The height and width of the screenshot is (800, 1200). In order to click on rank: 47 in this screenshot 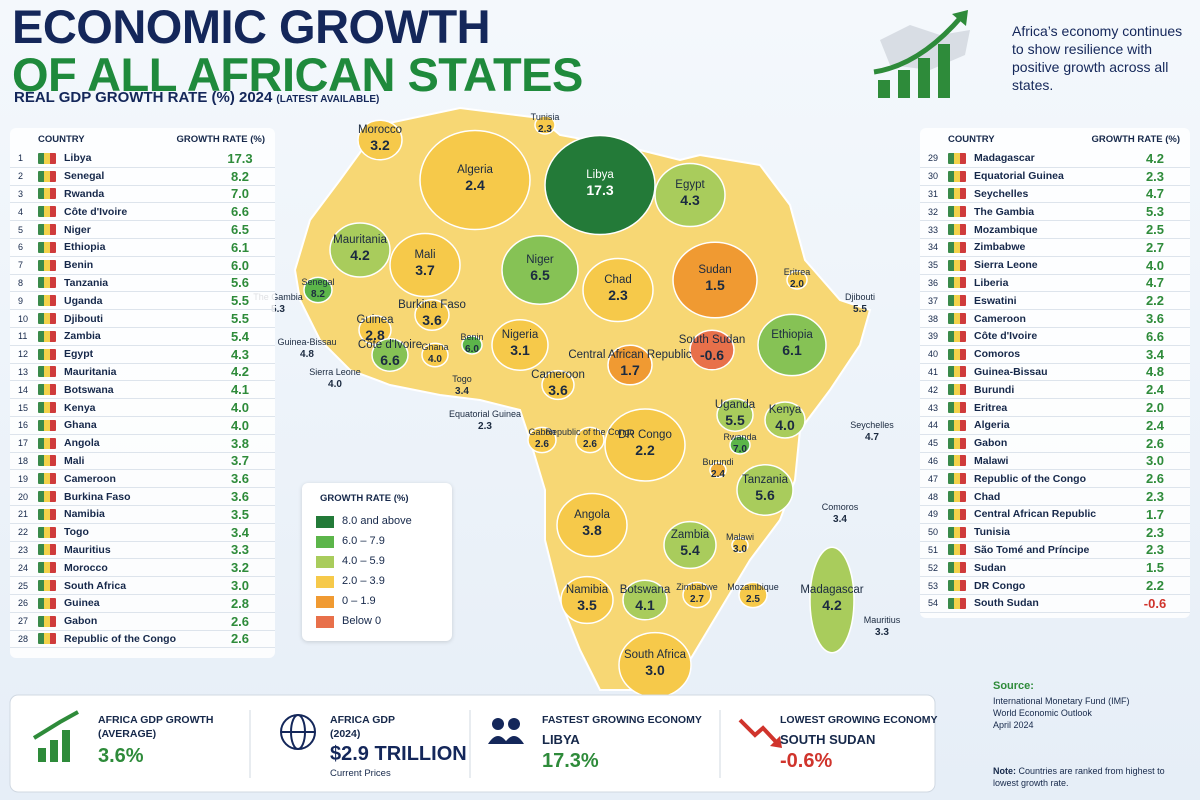, I will do `click(933, 478)`.